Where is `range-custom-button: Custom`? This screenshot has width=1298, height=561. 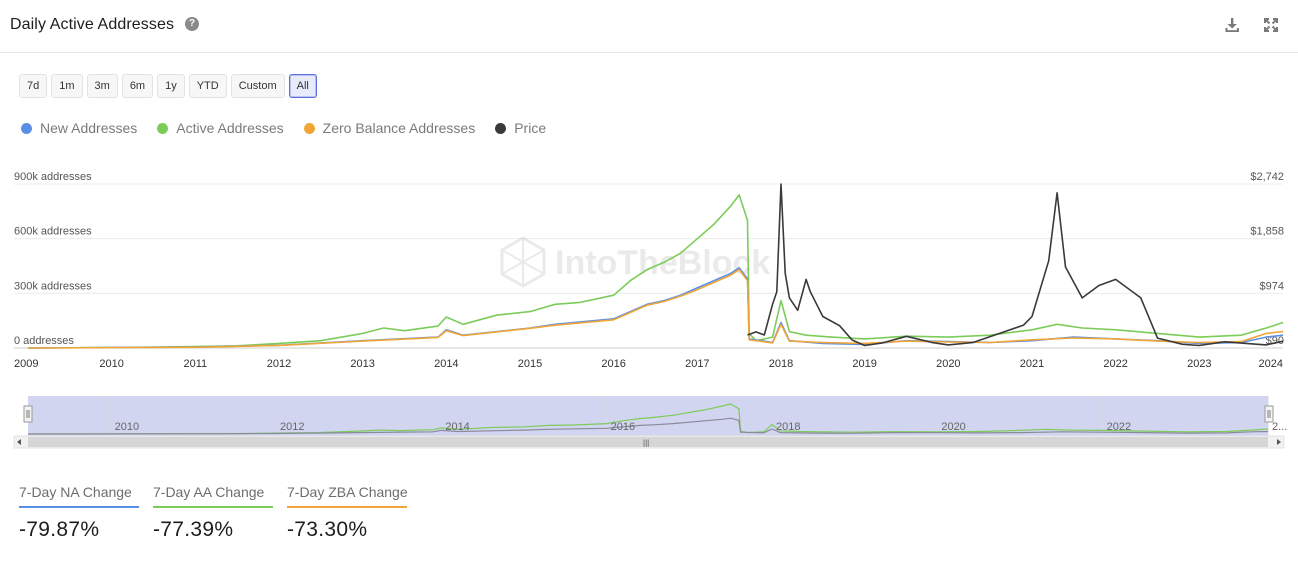
range-custom-button: Custom is located at coordinates (257, 86).